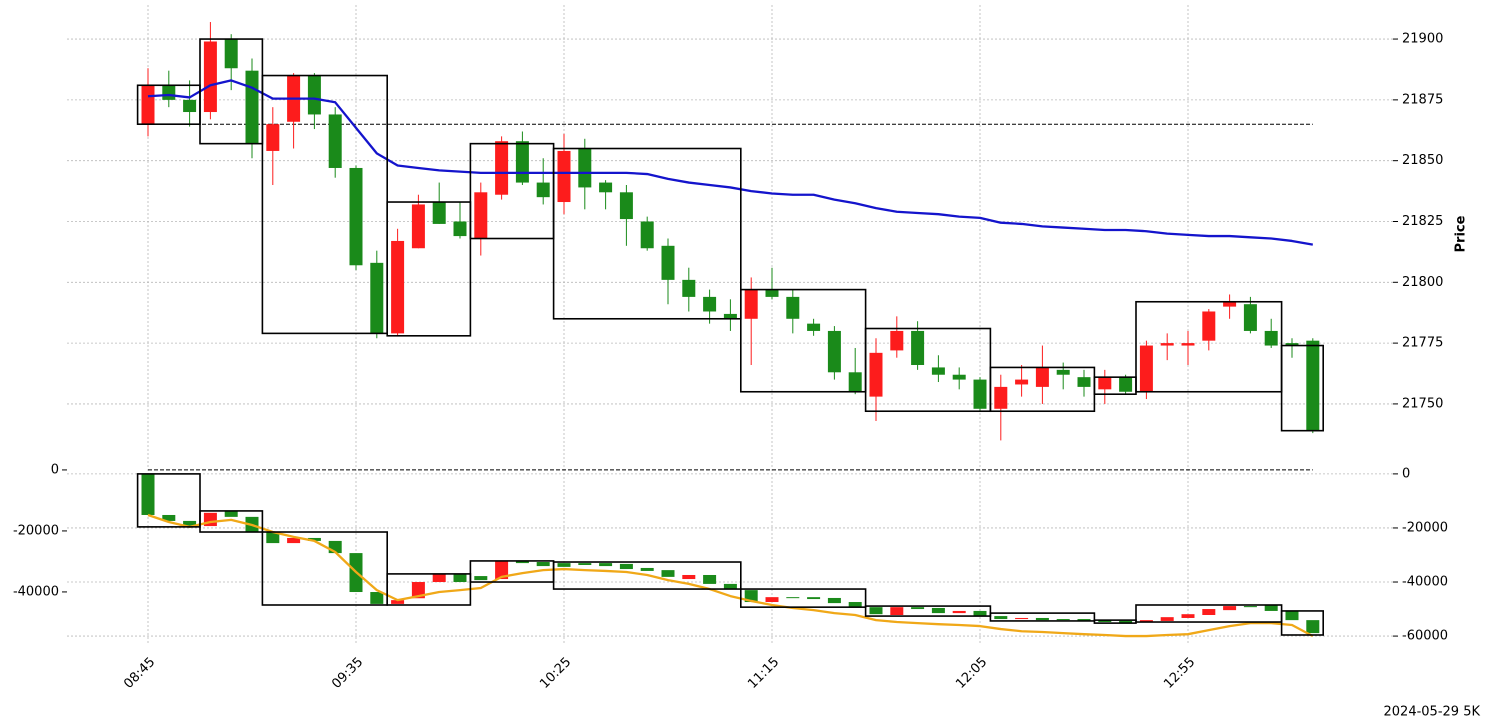  What do you see at coordinates (139, 673) in the screenshot?
I see `x-tick-label: 08:45` at bounding box center [139, 673].